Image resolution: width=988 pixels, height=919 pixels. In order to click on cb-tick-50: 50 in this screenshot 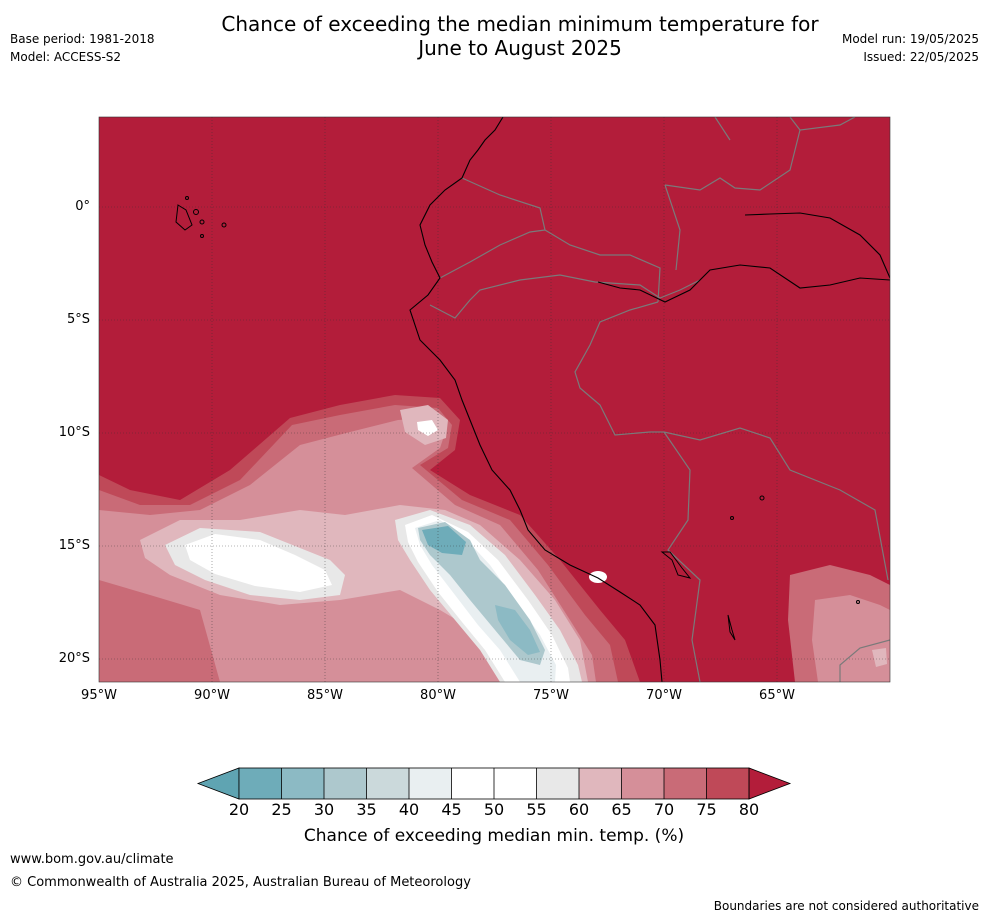, I will do `click(494, 809)`.